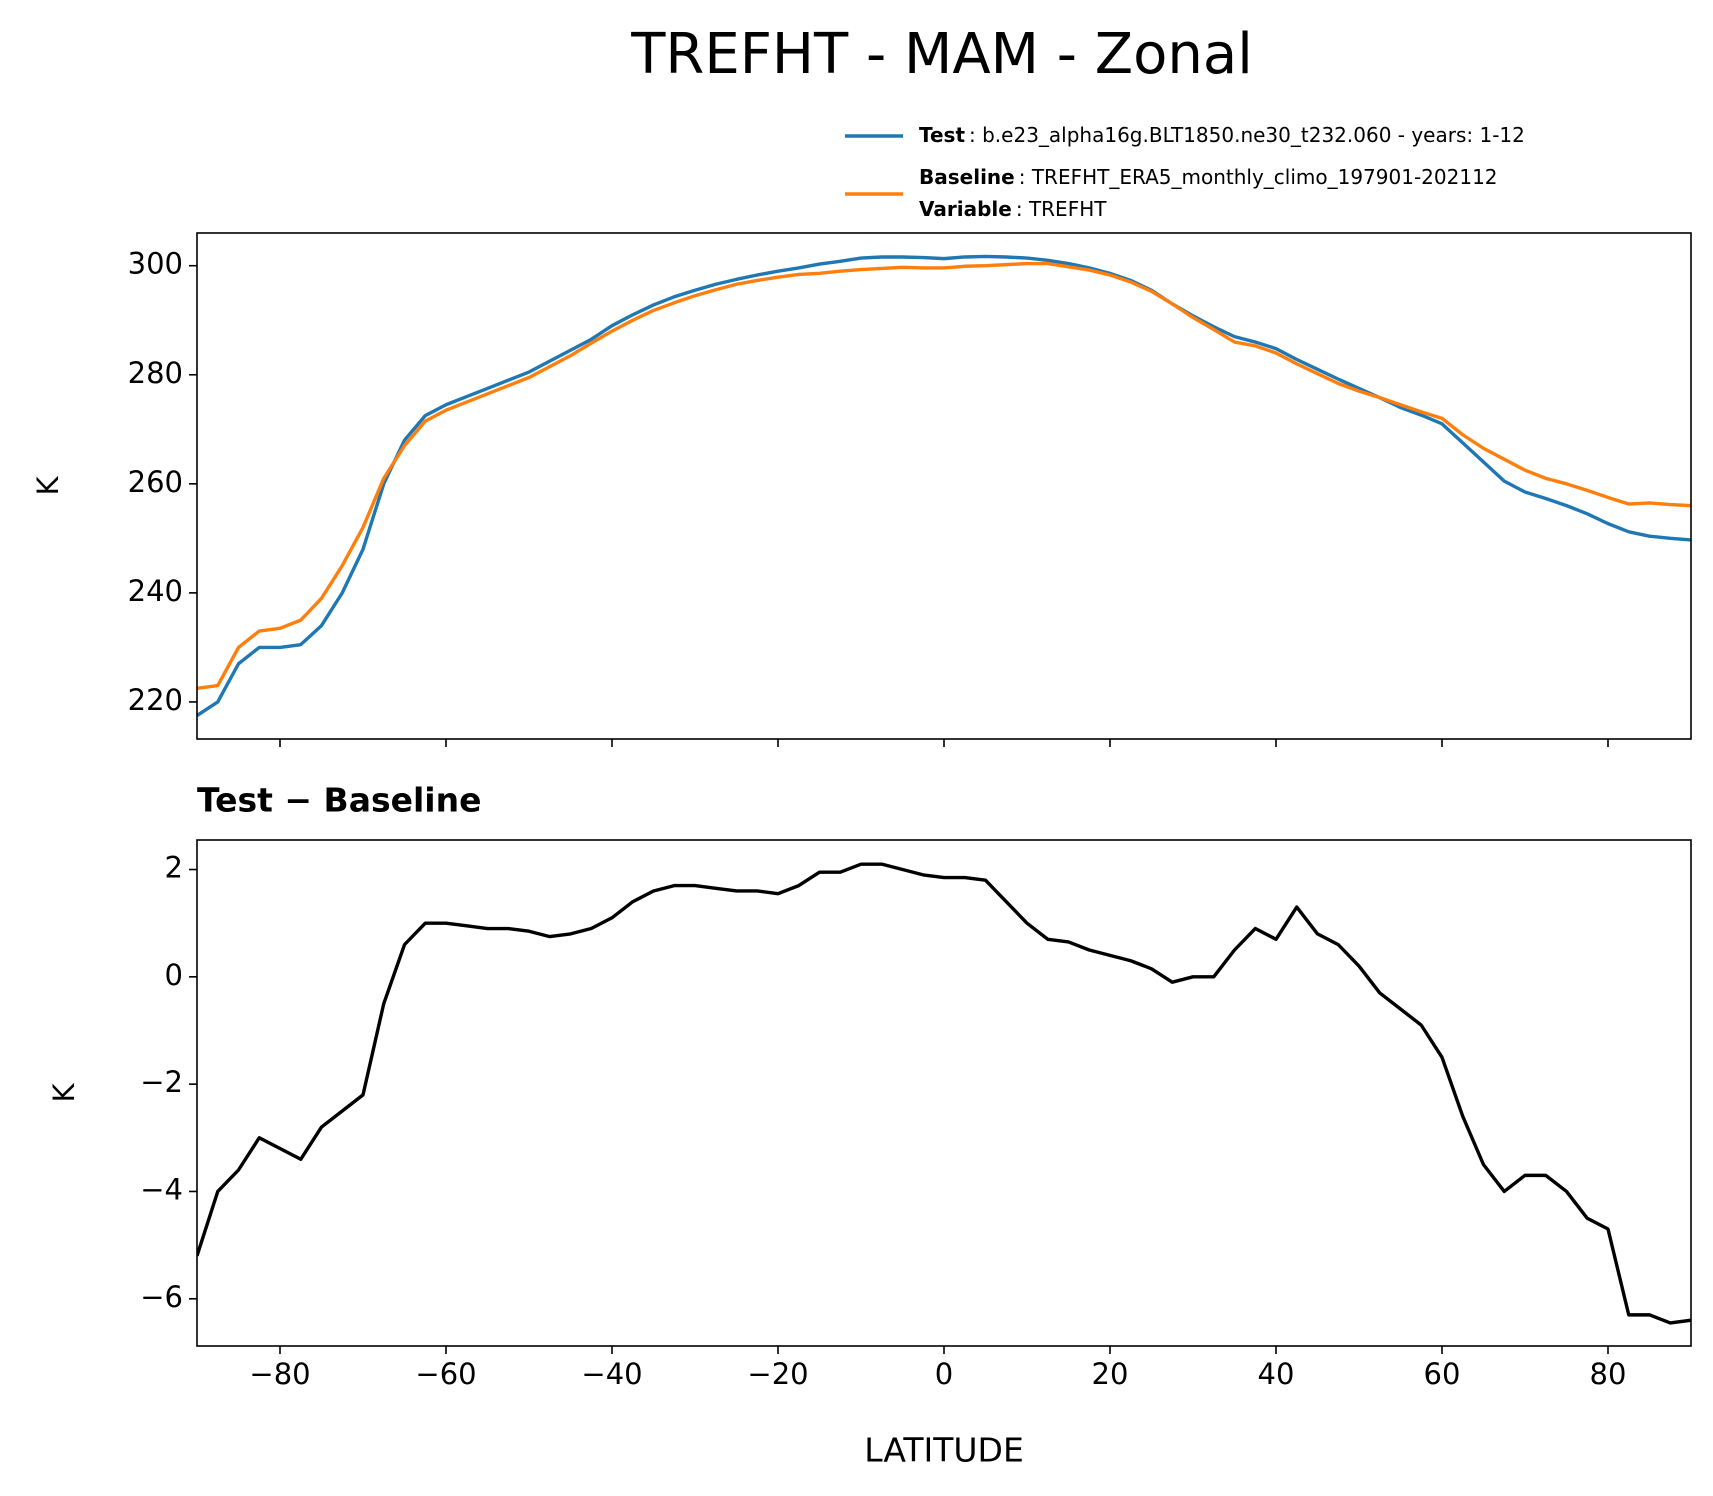 This screenshot has height=1496, width=1713. Describe the element at coordinates (155, 700) in the screenshot. I see `y-tick-label: 220` at that location.